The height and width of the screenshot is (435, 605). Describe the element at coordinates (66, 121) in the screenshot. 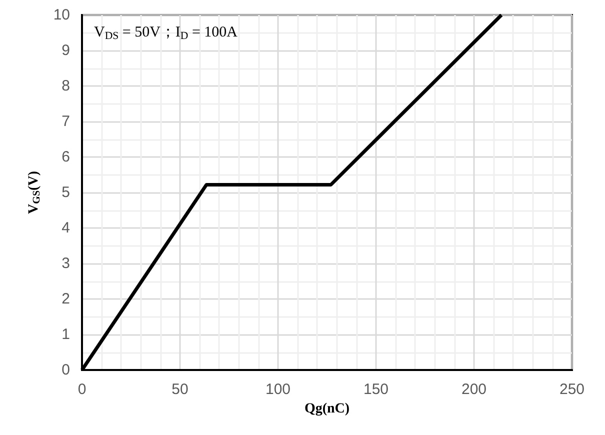

I see `y-tick-label: 7` at that location.